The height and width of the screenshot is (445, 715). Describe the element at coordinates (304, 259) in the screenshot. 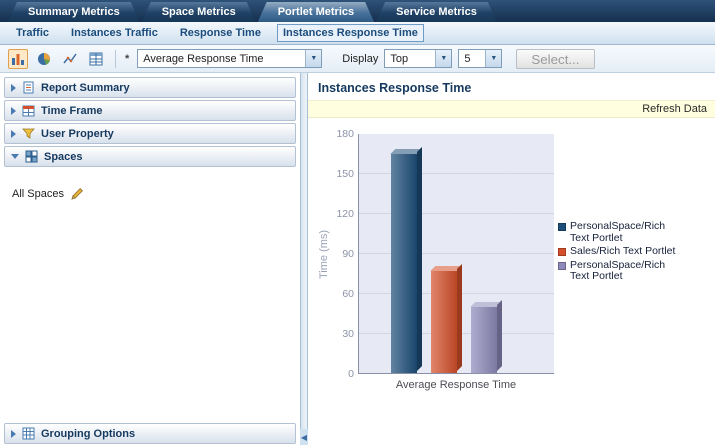

I see `panel-splitter: ◀` at that location.